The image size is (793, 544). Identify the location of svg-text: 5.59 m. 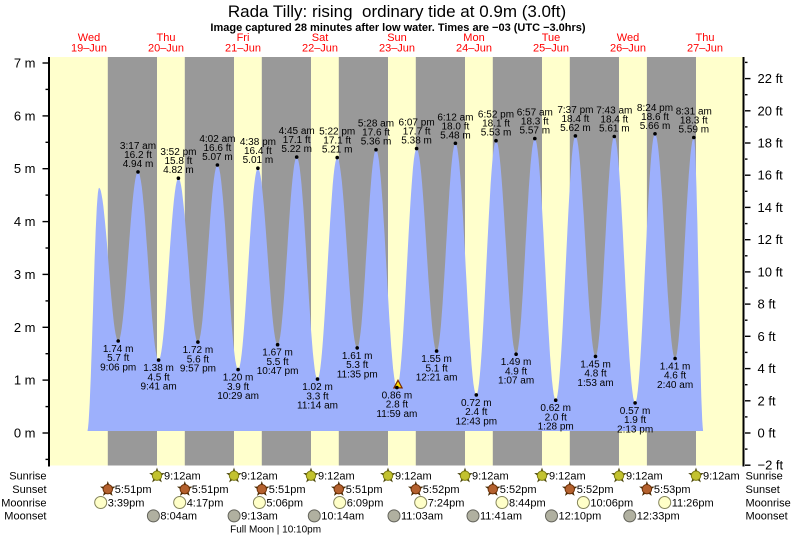
(694, 130).